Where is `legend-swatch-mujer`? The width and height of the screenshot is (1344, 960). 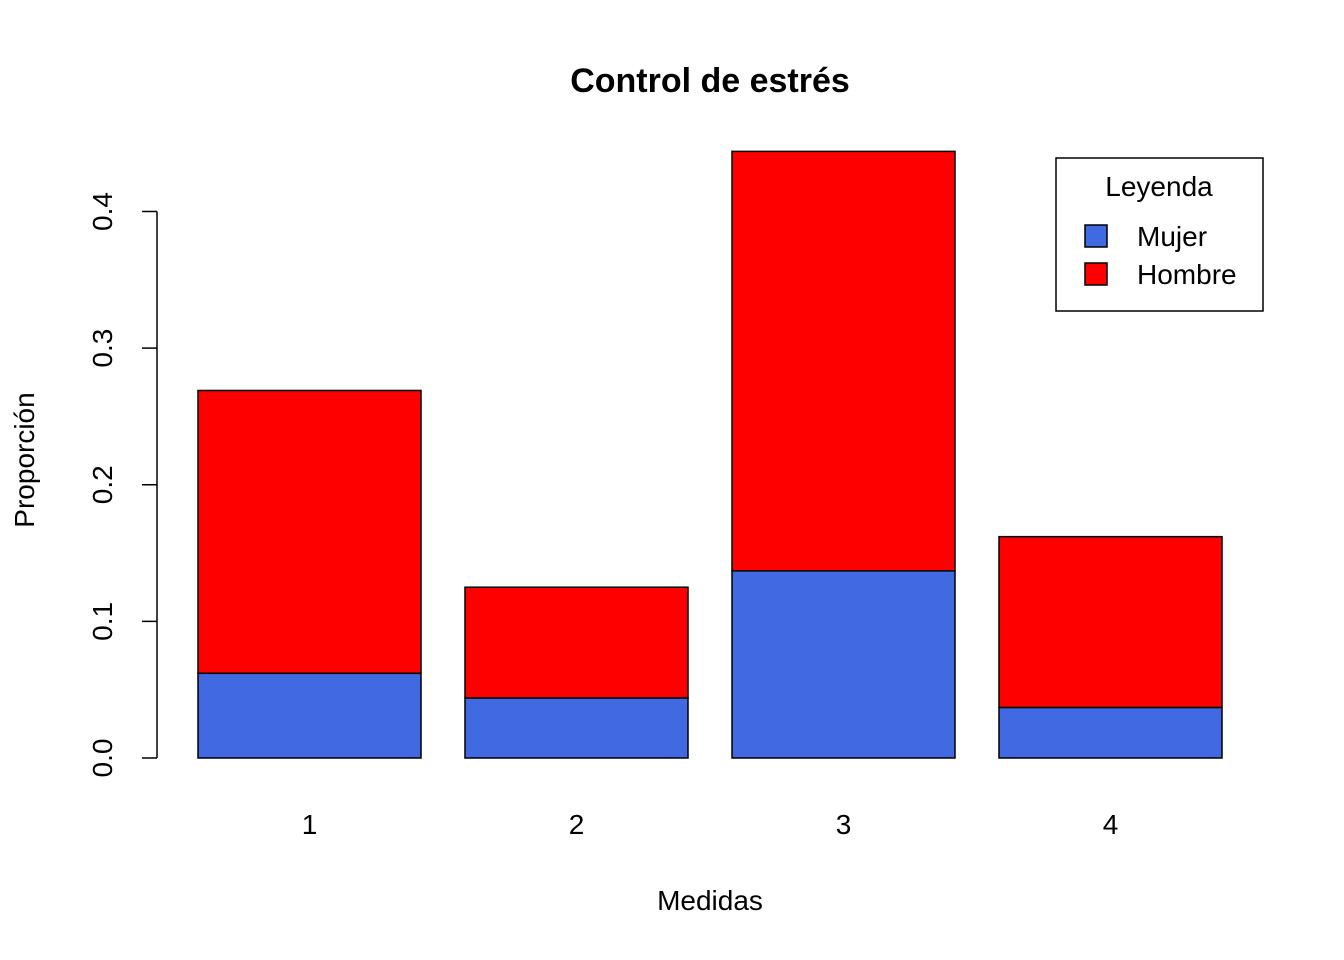
legend-swatch-mujer is located at coordinates (1096, 236).